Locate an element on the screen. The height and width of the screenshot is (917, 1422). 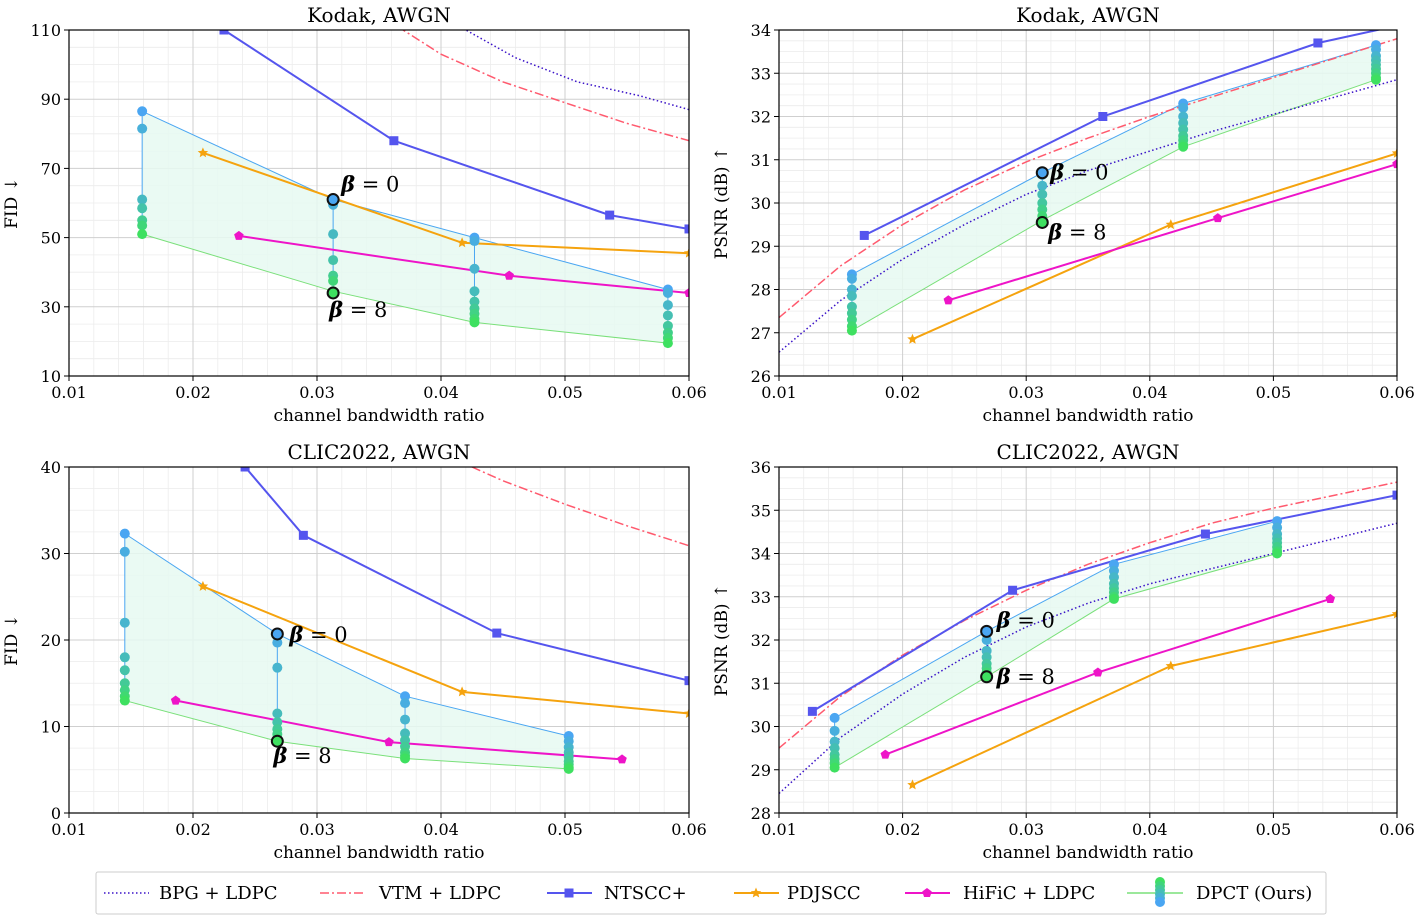
legend-frame is located at coordinates (711, 893).